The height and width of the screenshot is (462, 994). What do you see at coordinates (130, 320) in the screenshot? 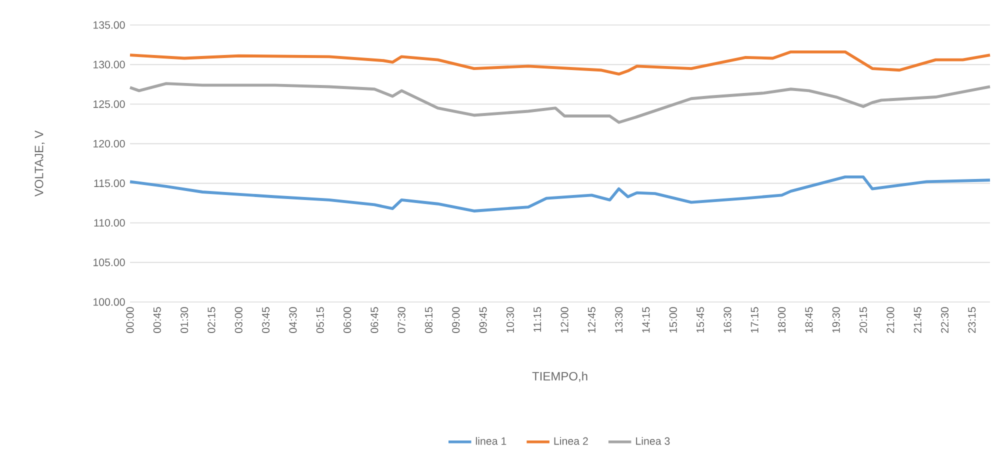
I see `x-tick-label: 00:00` at bounding box center [130, 320].